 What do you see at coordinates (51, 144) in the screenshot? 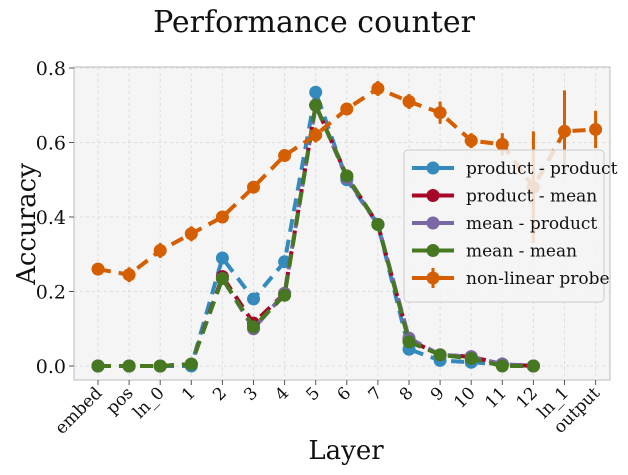
I see `y-tick-label: 0.6` at bounding box center [51, 144].